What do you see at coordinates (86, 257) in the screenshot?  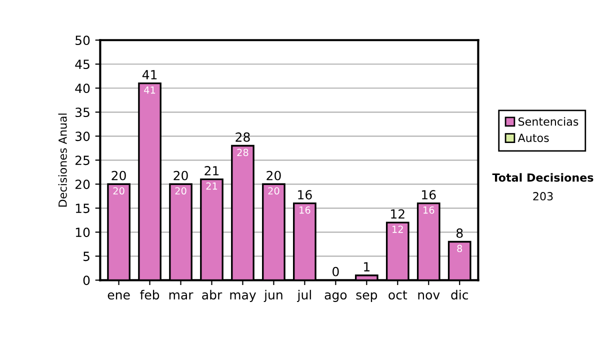 I see `y-tick-label: 5` at bounding box center [86, 257].